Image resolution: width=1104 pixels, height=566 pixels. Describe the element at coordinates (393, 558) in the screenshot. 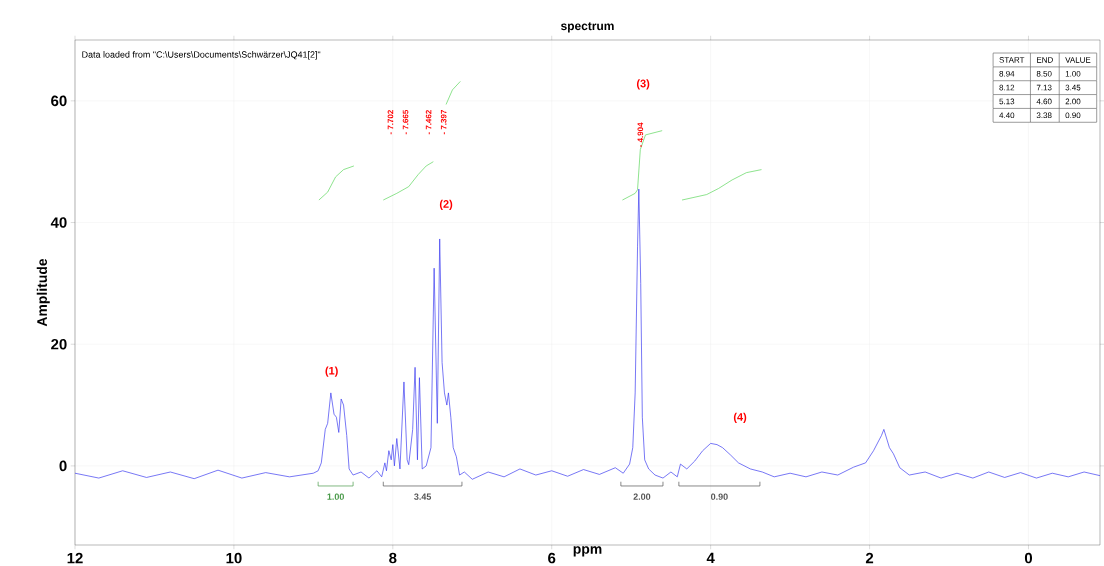

I see `x-tick-label: 8` at that location.